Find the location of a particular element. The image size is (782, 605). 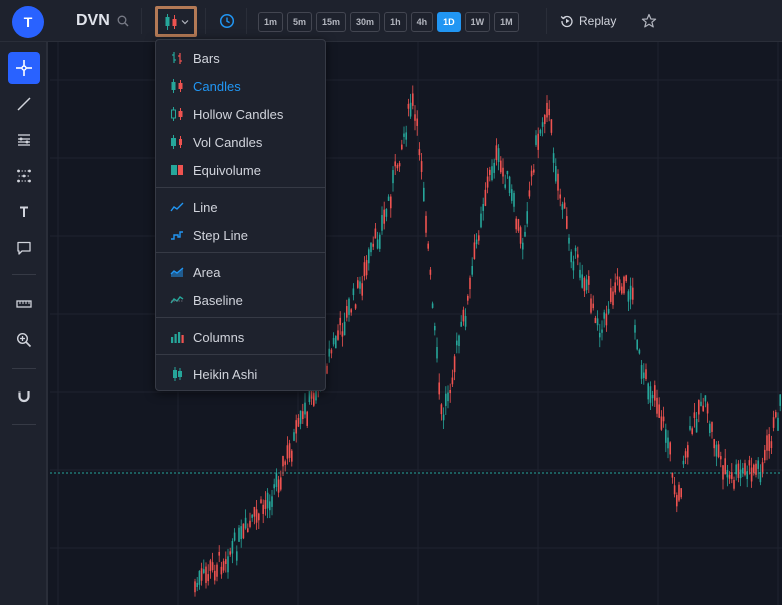

magnet-tool is located at coordinates (24, 396).